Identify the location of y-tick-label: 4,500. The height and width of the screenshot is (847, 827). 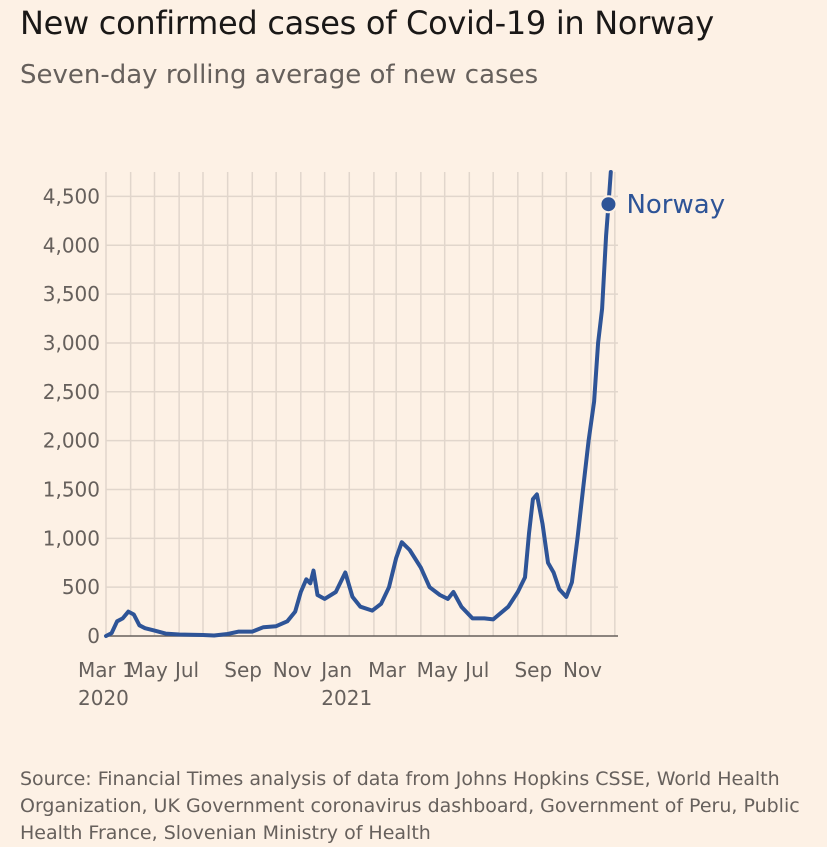
(71, 196).